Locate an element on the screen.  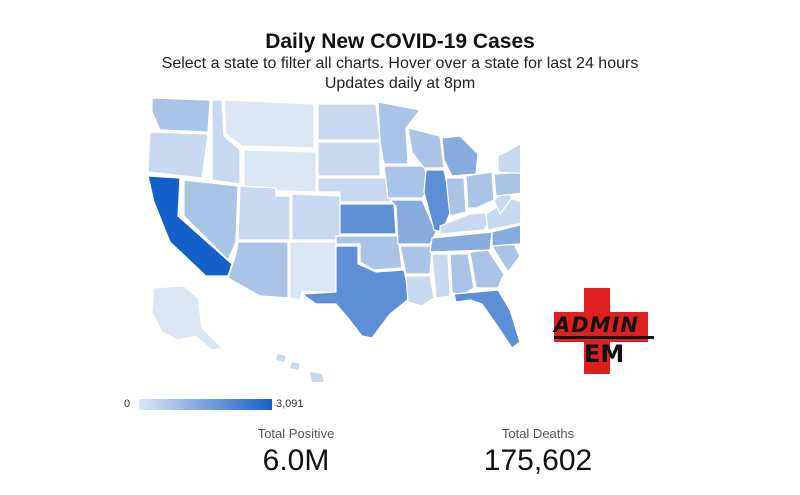
state-alabama is located at coordinates (462, 275).